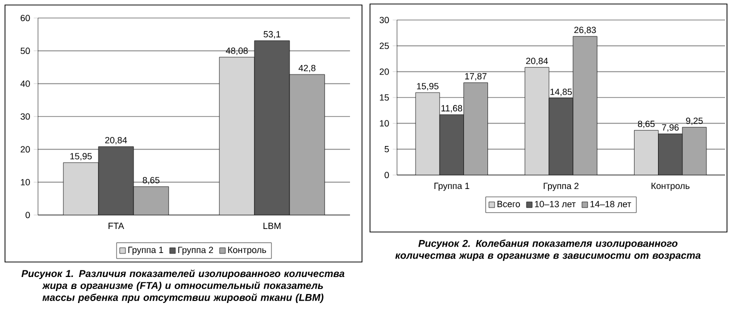  What do you see at coordinates (25, 18) in the screenshot?
I see `y-tick-label: 60` at bounding box center [25, 18].